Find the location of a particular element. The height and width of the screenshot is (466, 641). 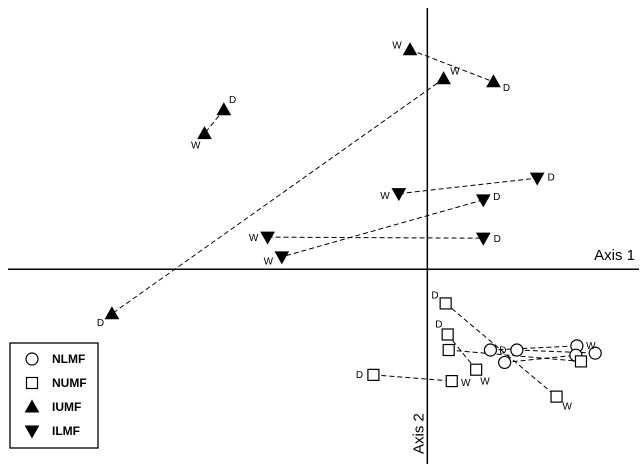

ilmf-point-3-end is located at coordinates (483, 239).